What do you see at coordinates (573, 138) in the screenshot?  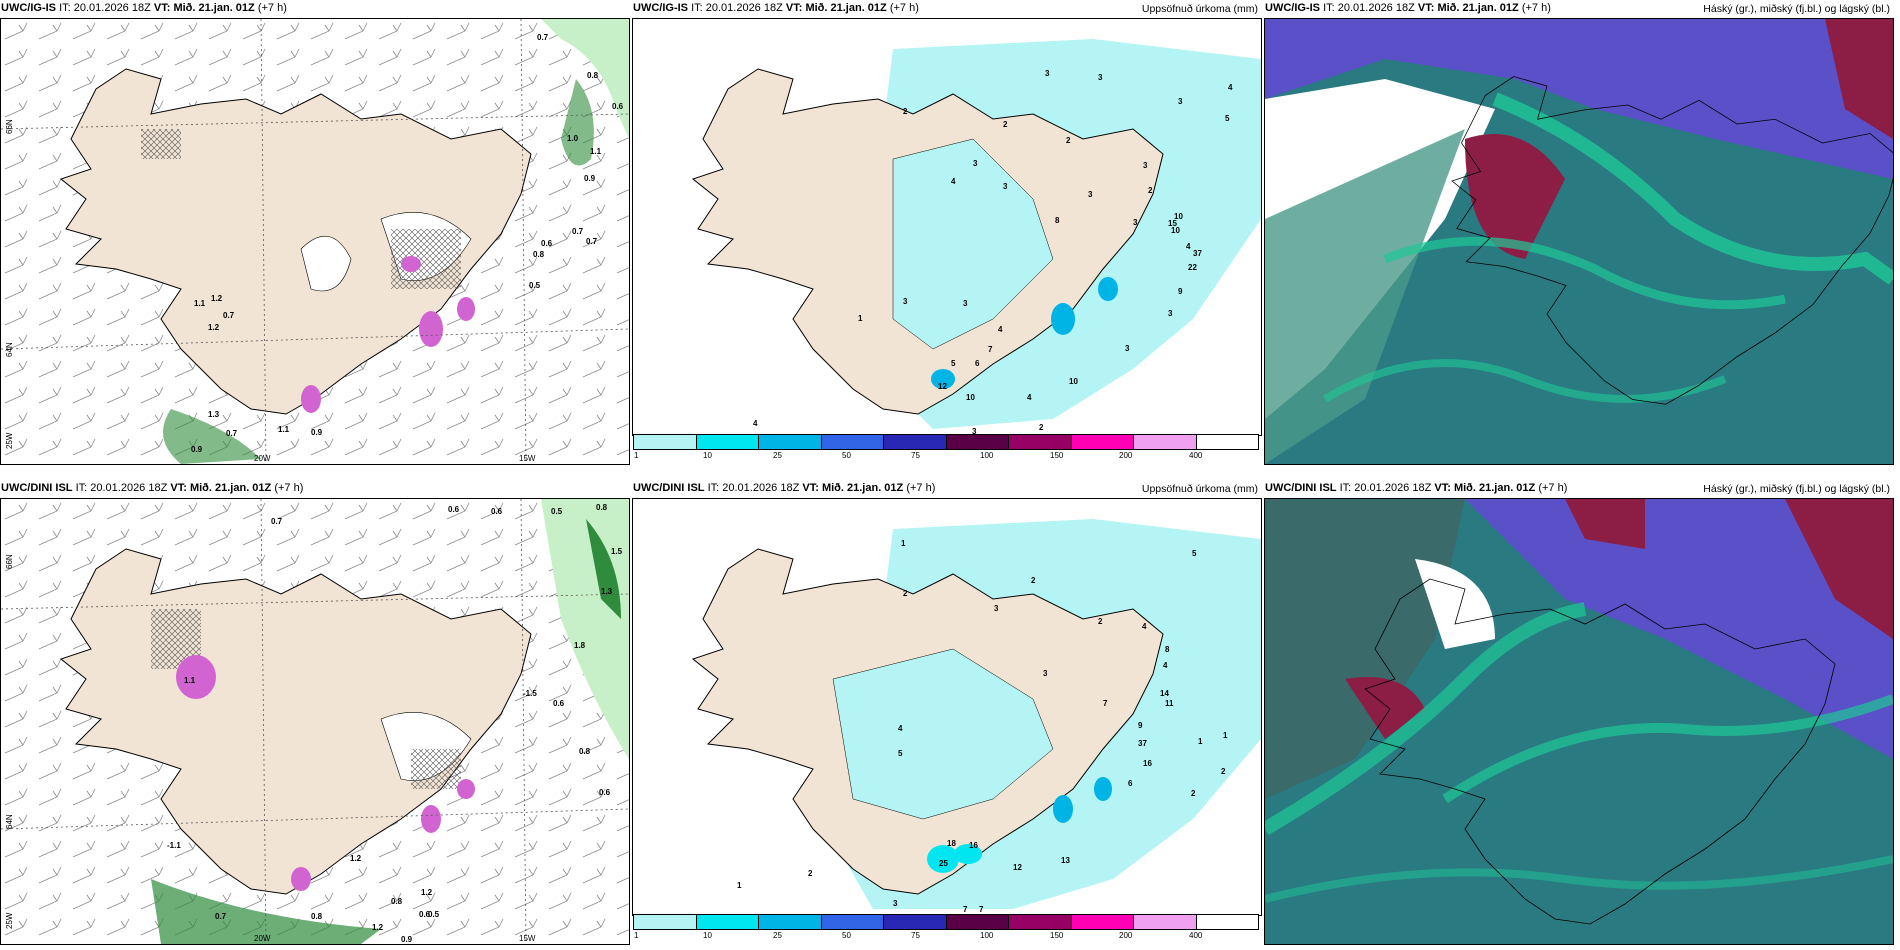 I see `value-label: 1.0` at bounding box center [573, 138].